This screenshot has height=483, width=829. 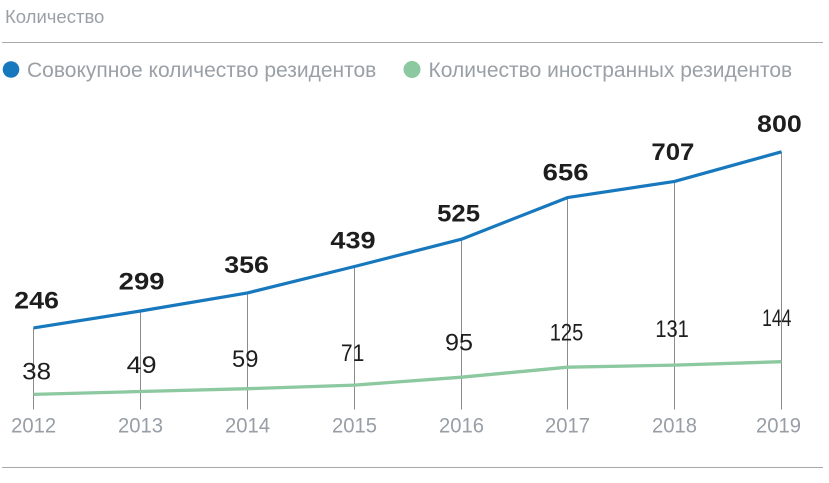 I want to click on svg-text: 439, so click(x=352, y=240).